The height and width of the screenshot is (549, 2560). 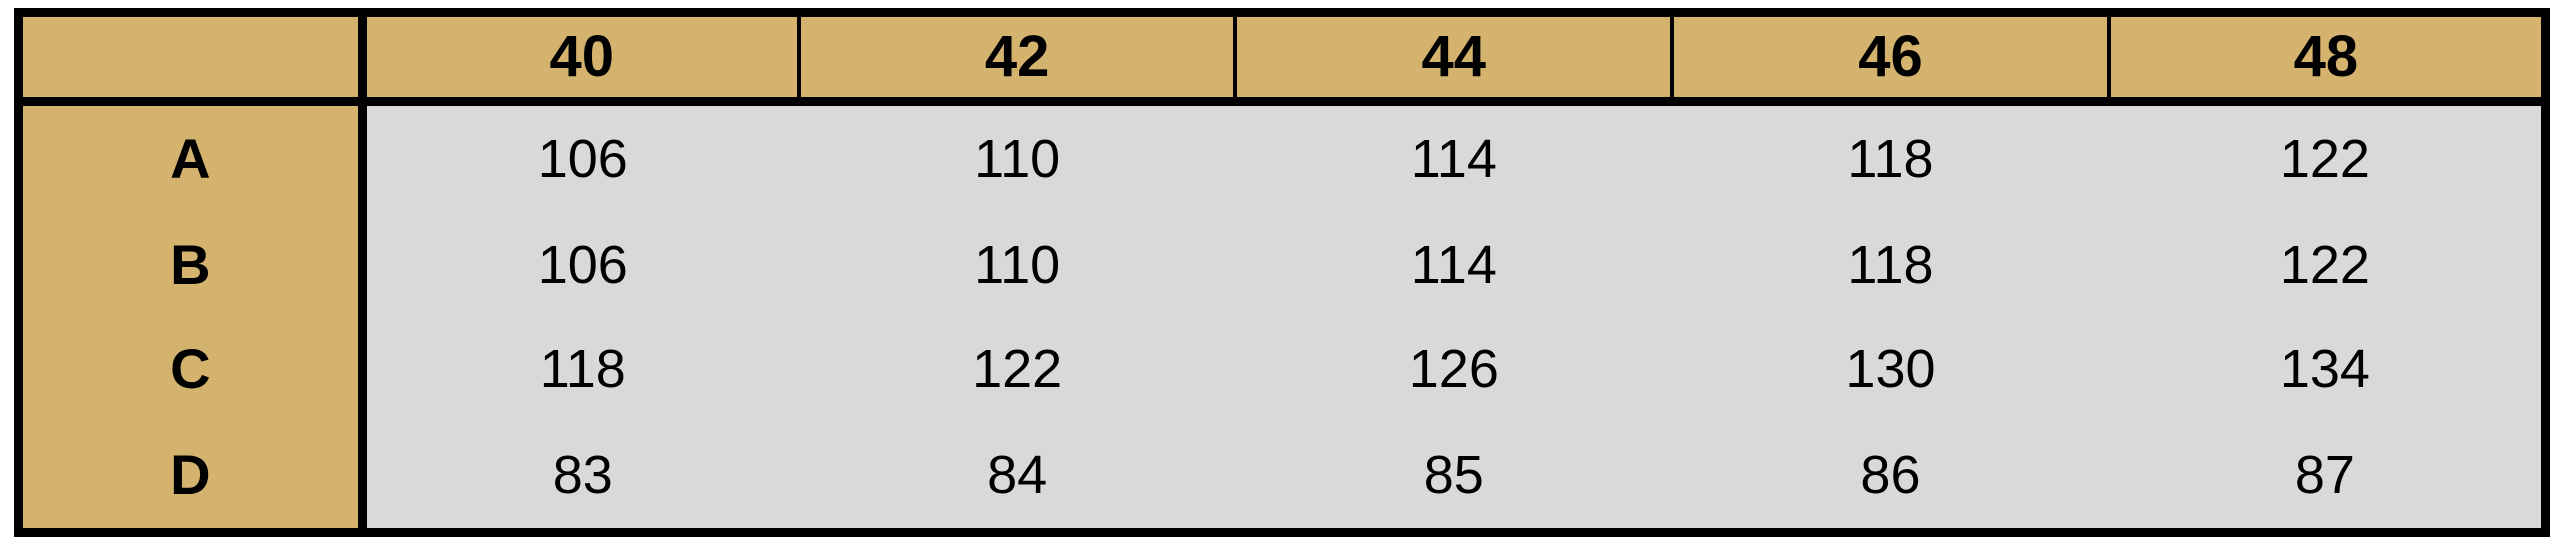 I want to click on column-header-40: 40, so click(x=581, y=59).